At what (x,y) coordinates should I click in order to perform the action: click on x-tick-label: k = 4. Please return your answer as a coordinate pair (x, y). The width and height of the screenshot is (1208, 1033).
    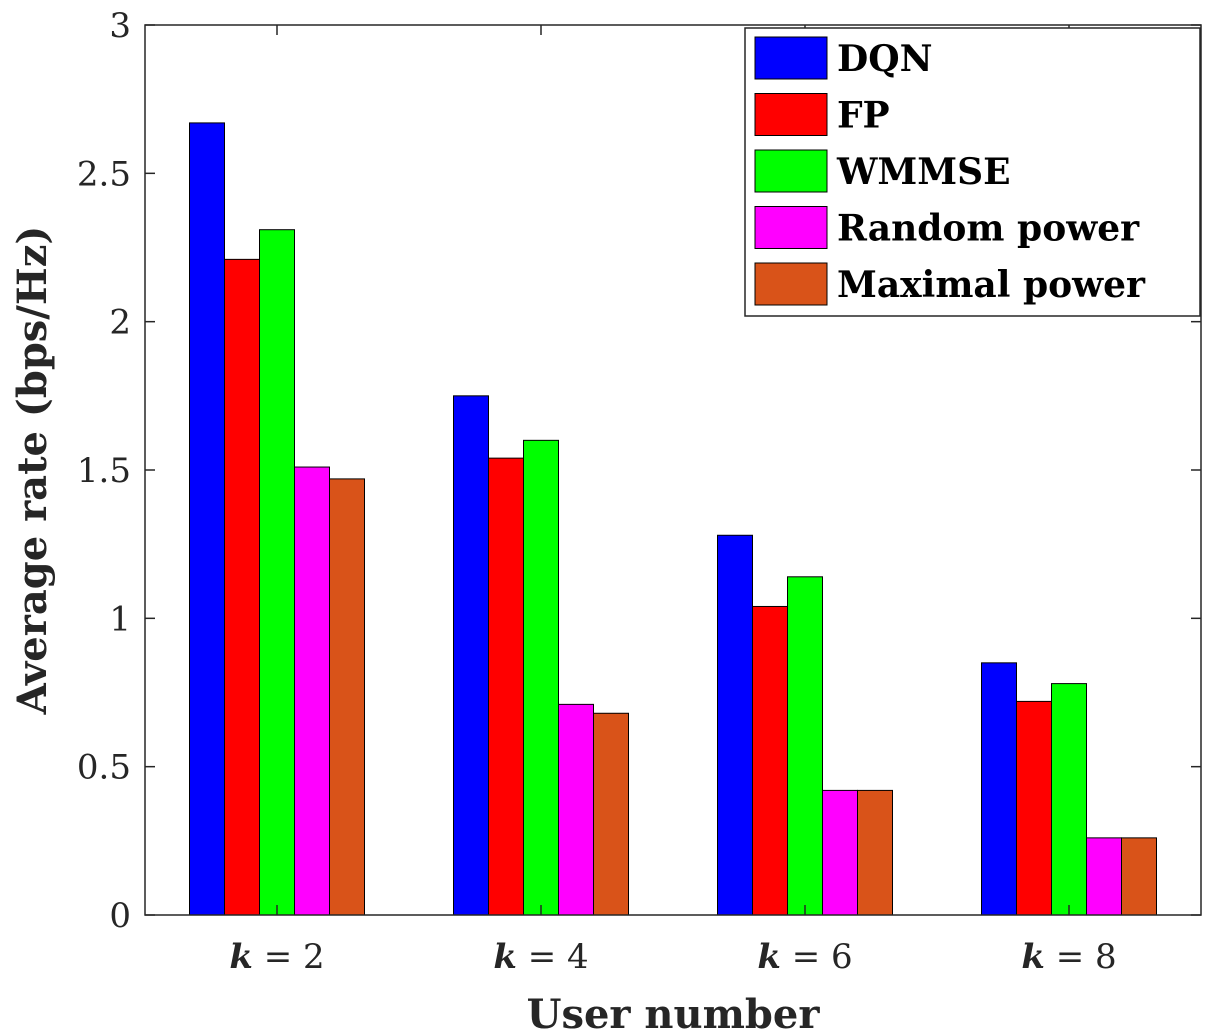
    Looking at the image, I should click on (540, 957).